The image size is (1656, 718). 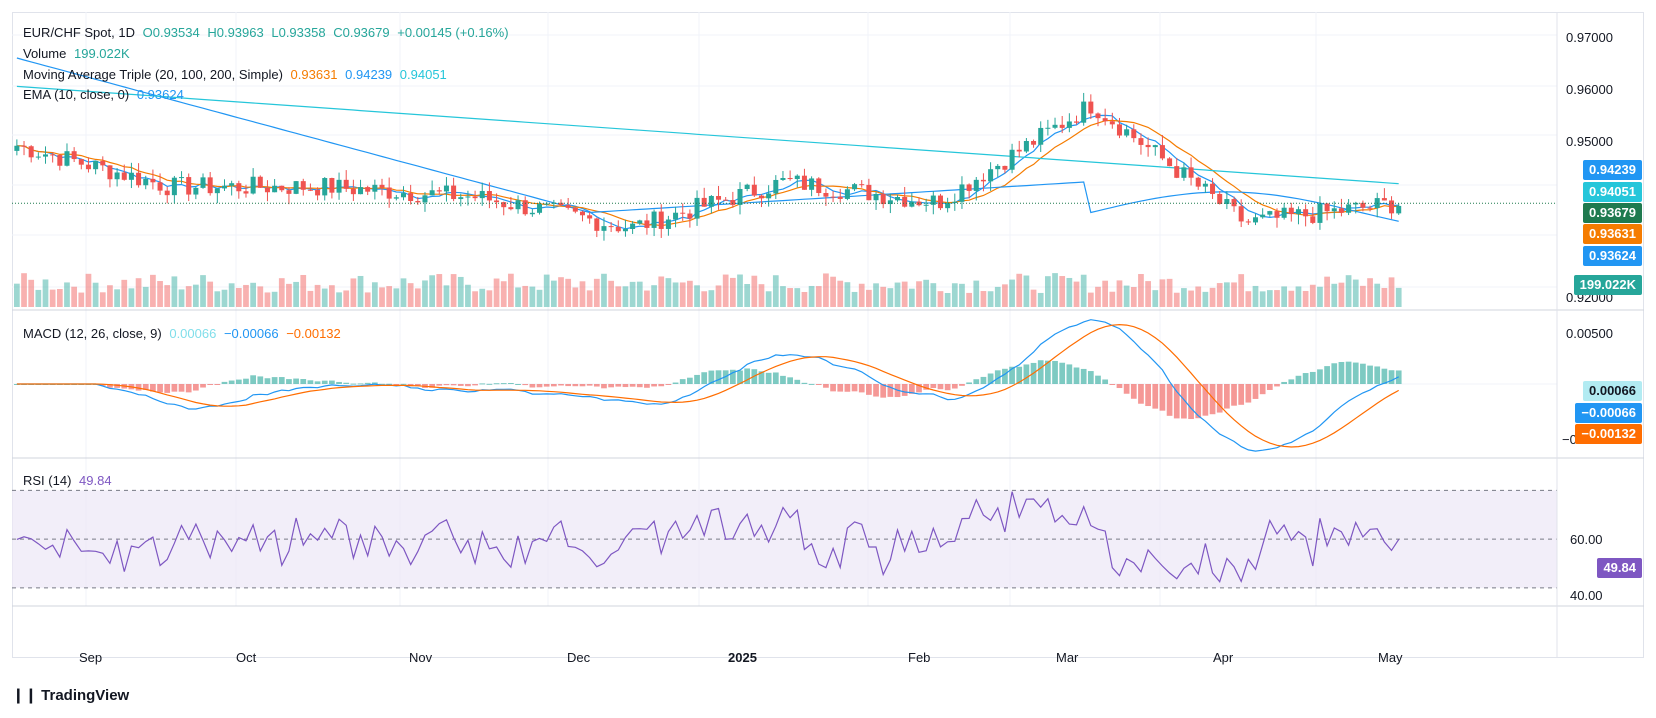 I want to click on volume-label: Volume, so click(x=45, y=53).